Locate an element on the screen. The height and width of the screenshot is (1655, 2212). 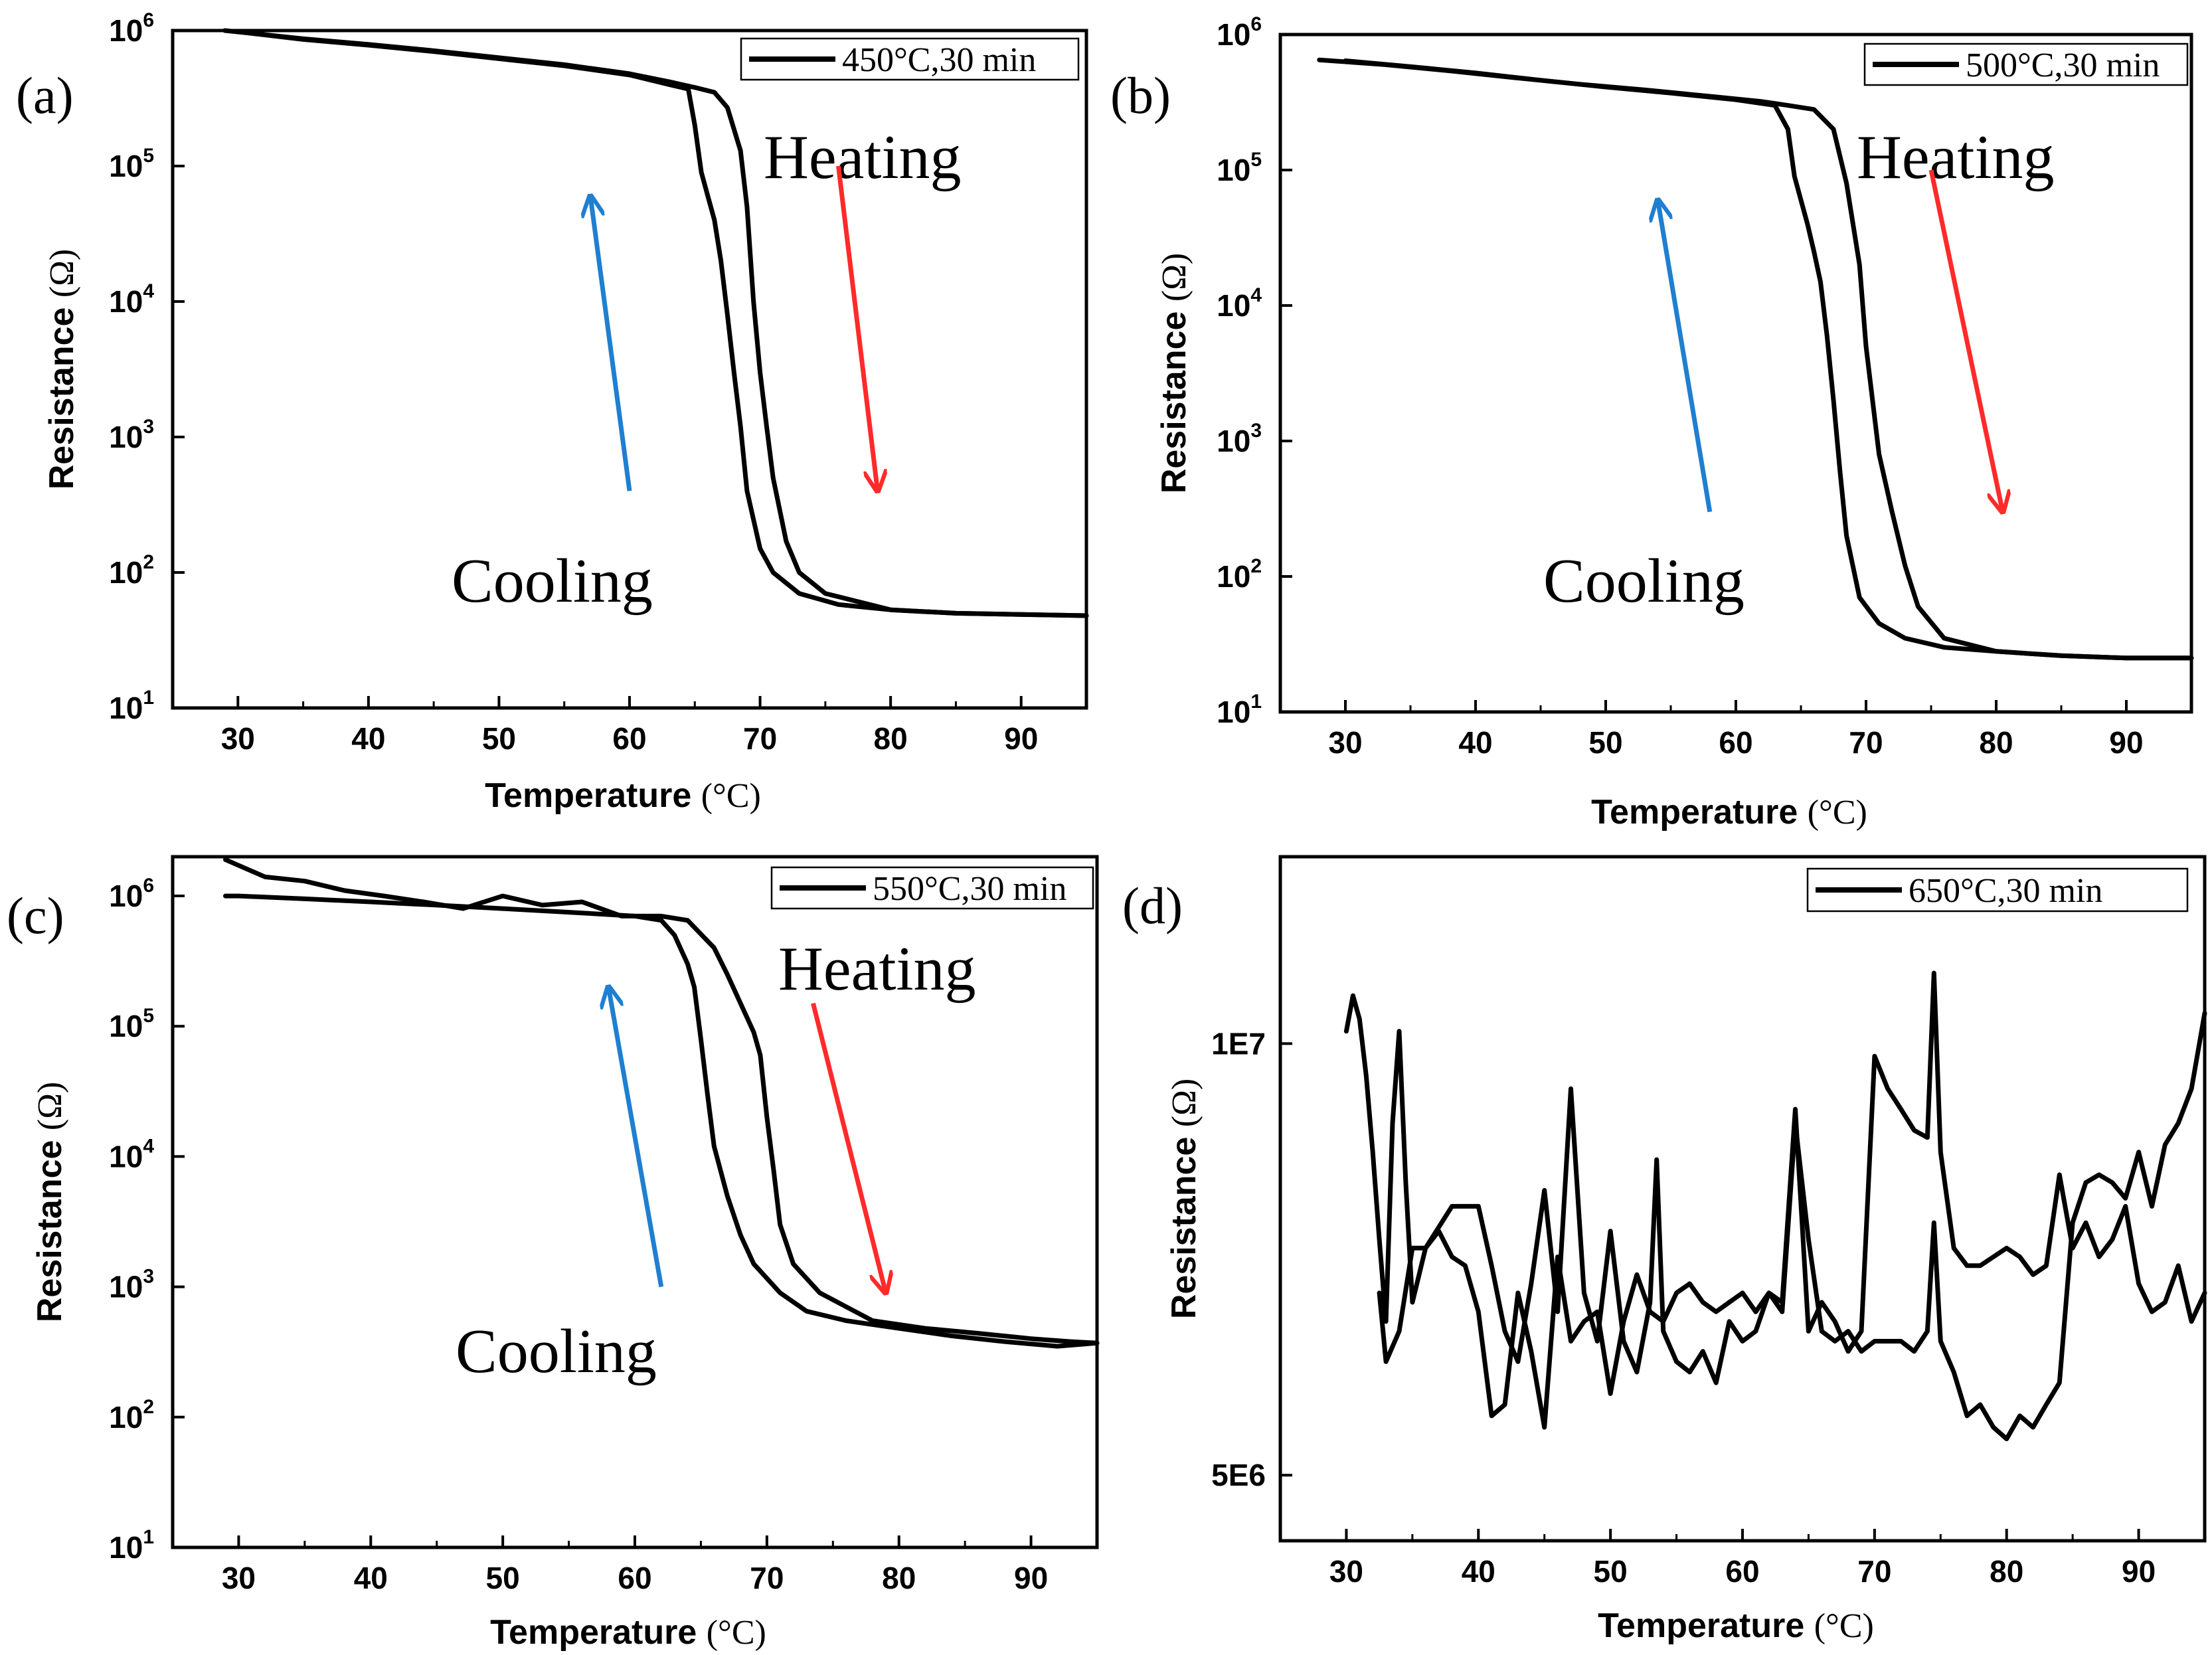
cooling-annotation-a: Cooling is located at coordinates (552, 581).